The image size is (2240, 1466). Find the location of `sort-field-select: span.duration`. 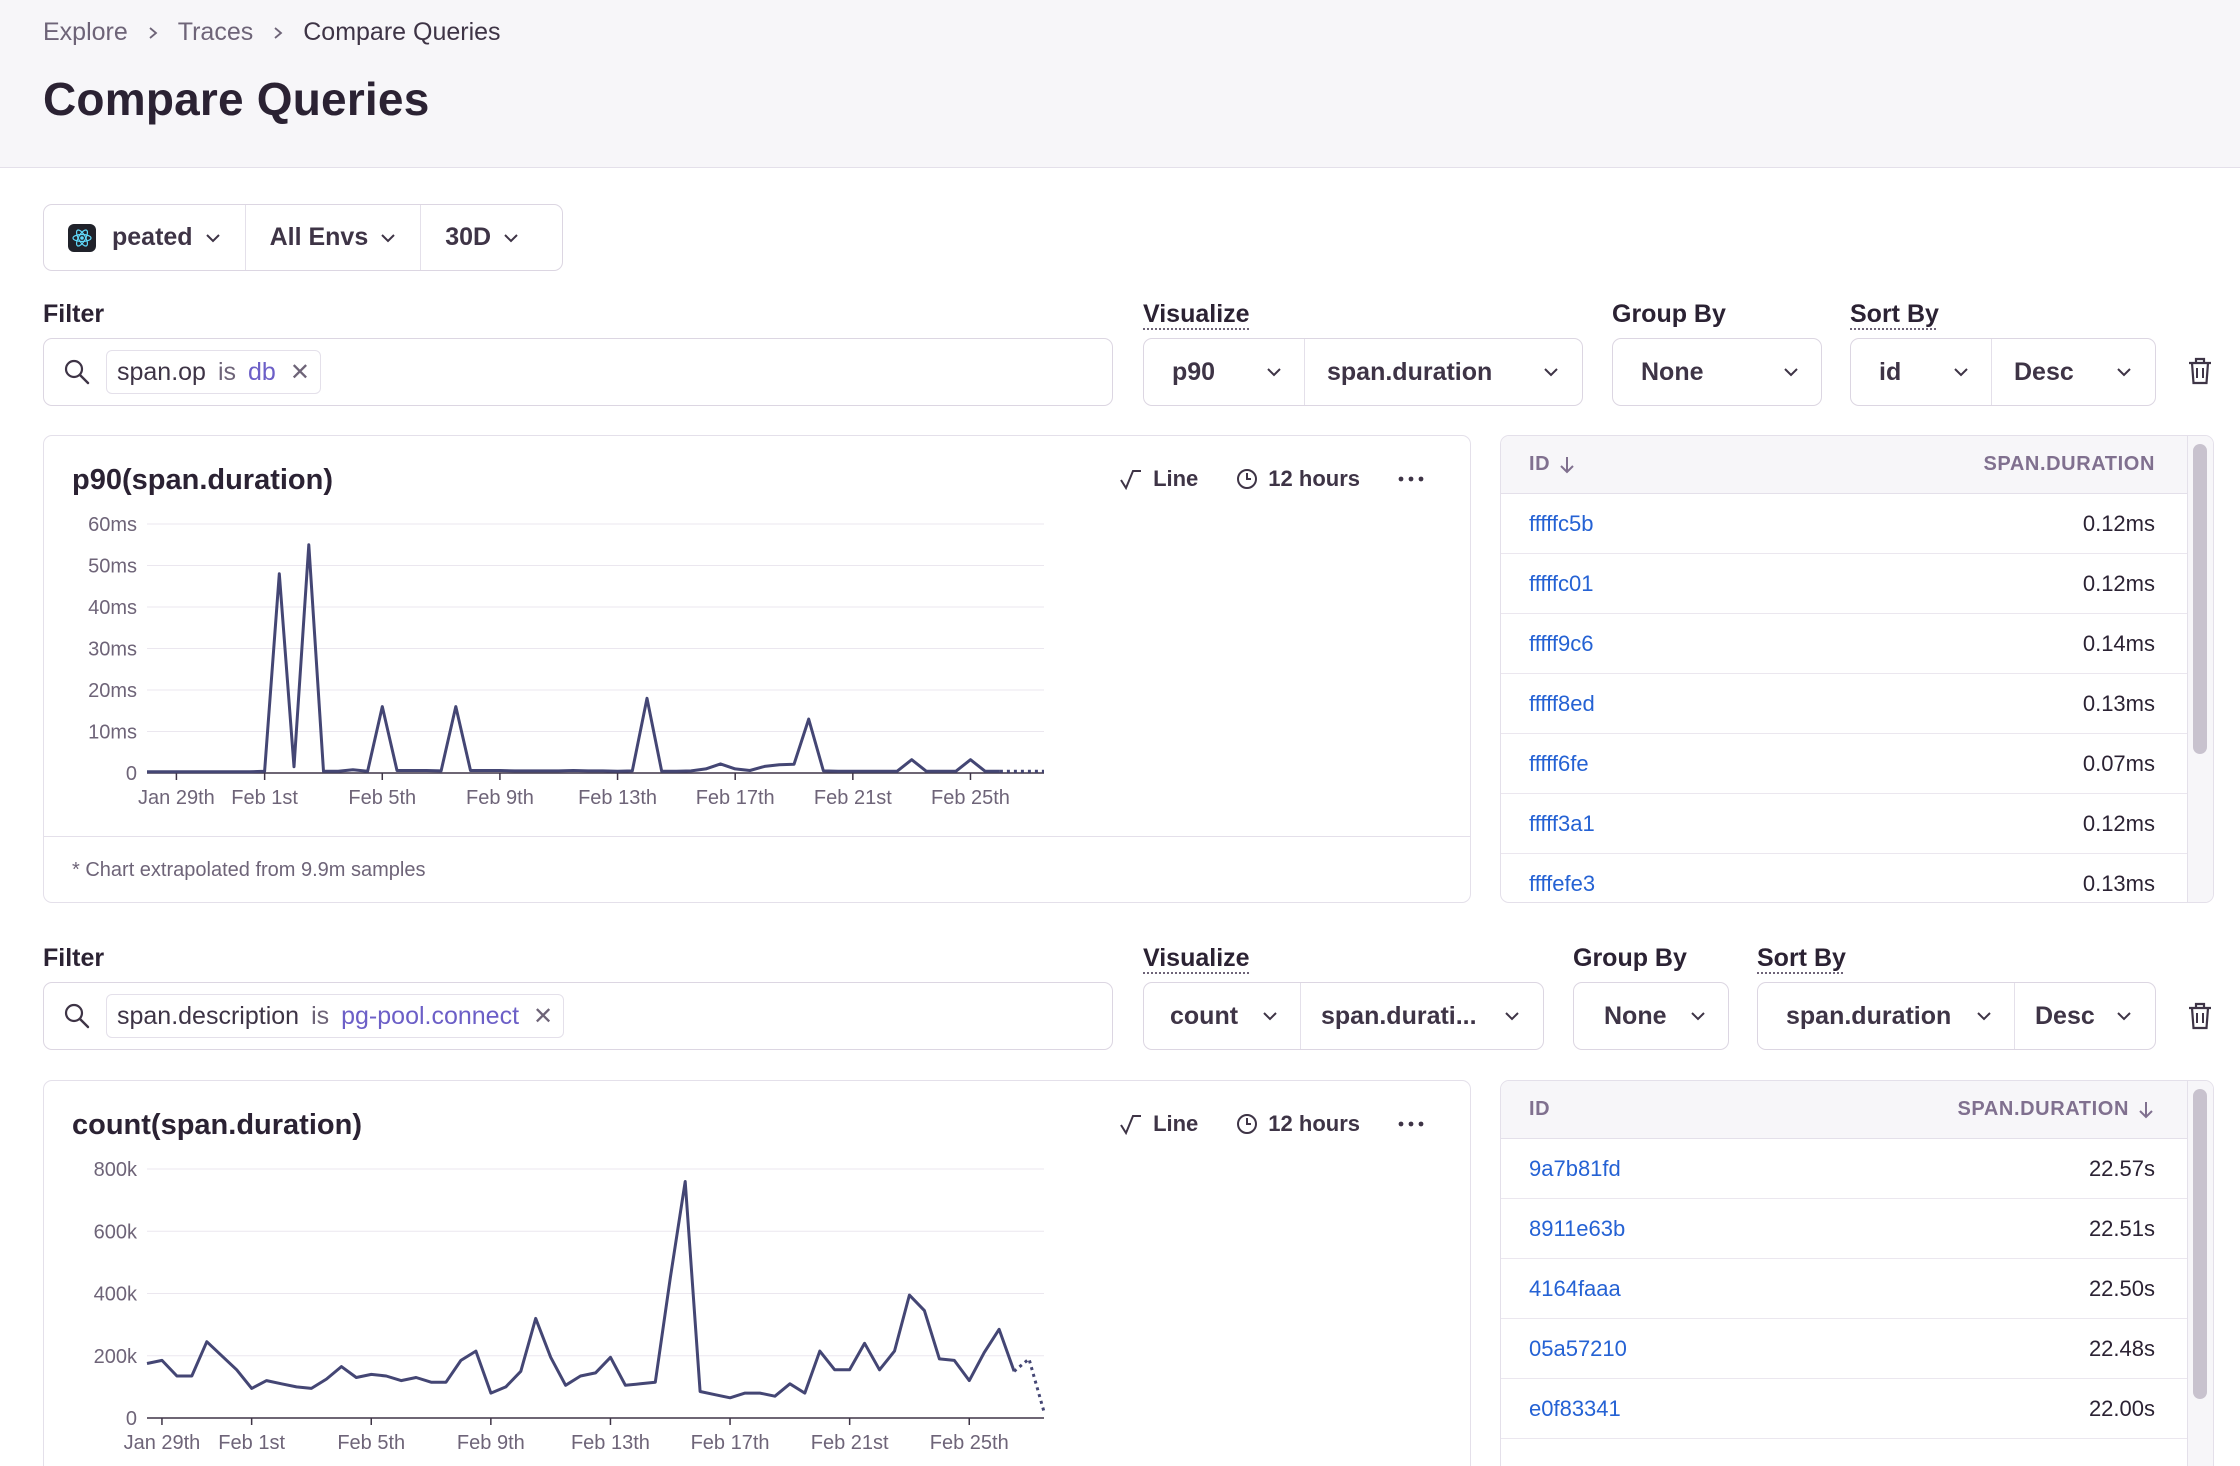

sort-field-select: span.duration is located at coordinates (1886, 1016).